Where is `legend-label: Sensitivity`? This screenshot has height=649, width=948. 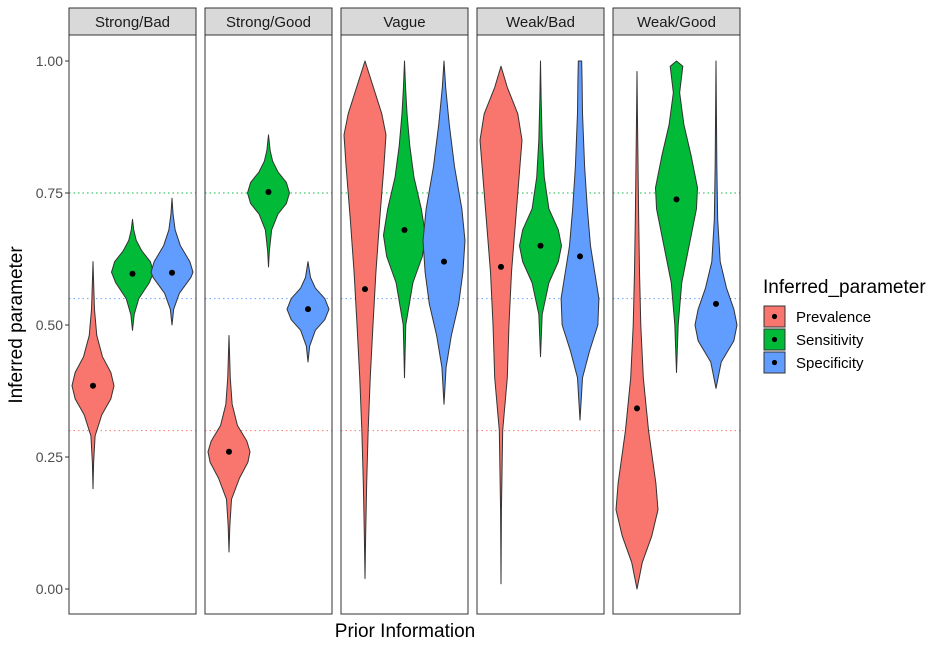
legend-label: Sensitivity is located at coordinates (830, 340).